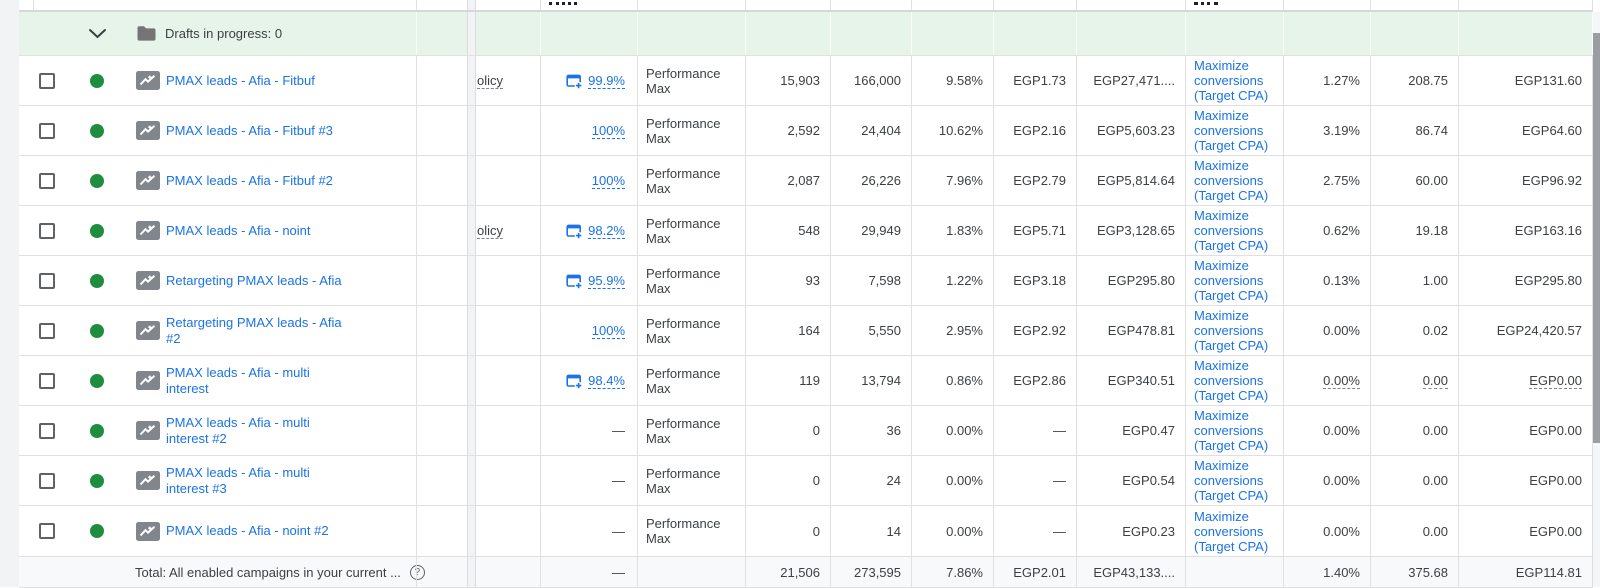  I want to click on clipped-header-text, so click(563, 3).